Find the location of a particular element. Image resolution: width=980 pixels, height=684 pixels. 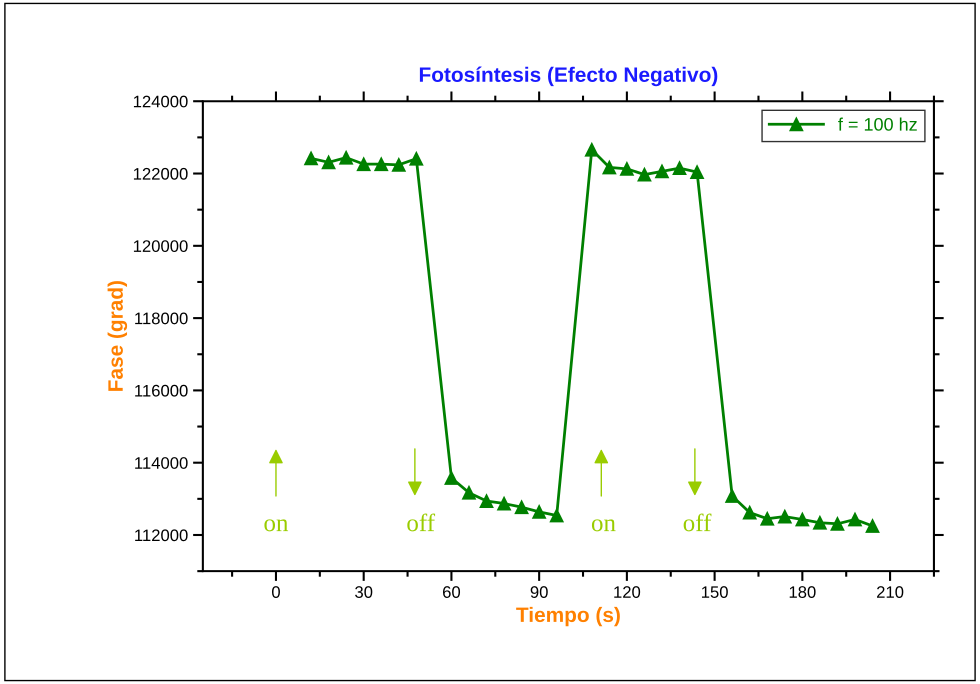

x-tick-label: 120 is located at coordinates (627, 592).